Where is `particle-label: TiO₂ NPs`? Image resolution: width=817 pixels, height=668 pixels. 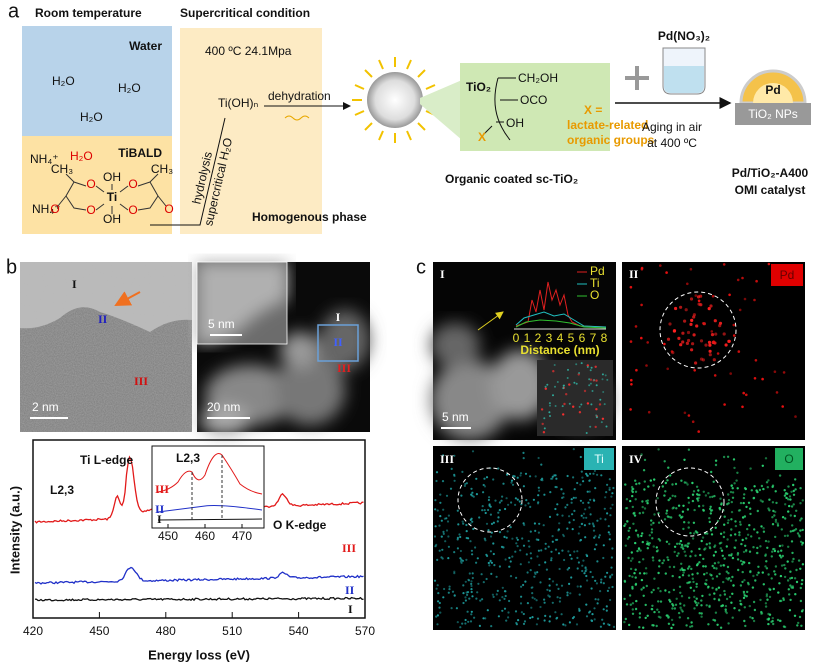 particle-label: TiO₂ NPs is located at coordinates (773, 114).